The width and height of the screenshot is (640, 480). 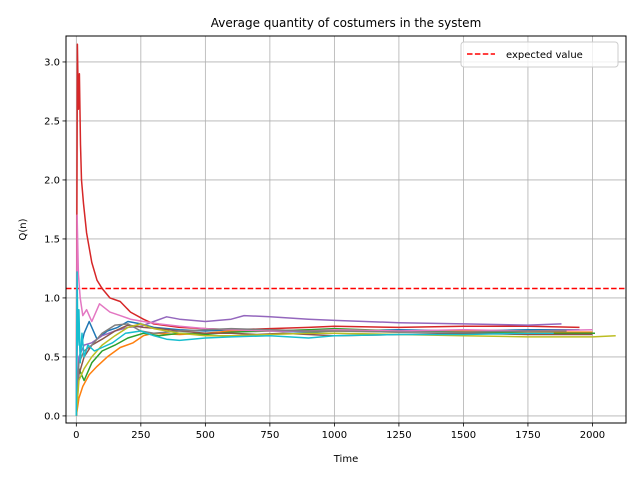 I want to click on y-tick-label: 3.0, so click(x=52, y=62).